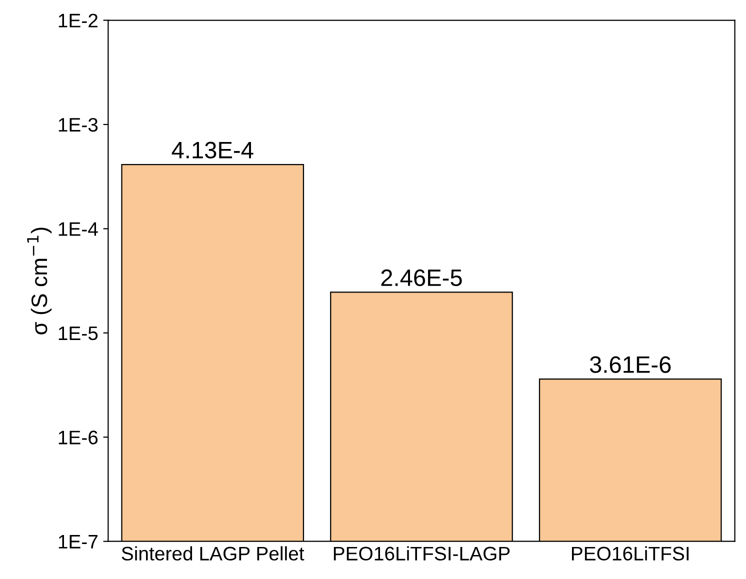 The image size is (746, 579). I want to click on y-tick-label: 1E-5, so click(78, 333).